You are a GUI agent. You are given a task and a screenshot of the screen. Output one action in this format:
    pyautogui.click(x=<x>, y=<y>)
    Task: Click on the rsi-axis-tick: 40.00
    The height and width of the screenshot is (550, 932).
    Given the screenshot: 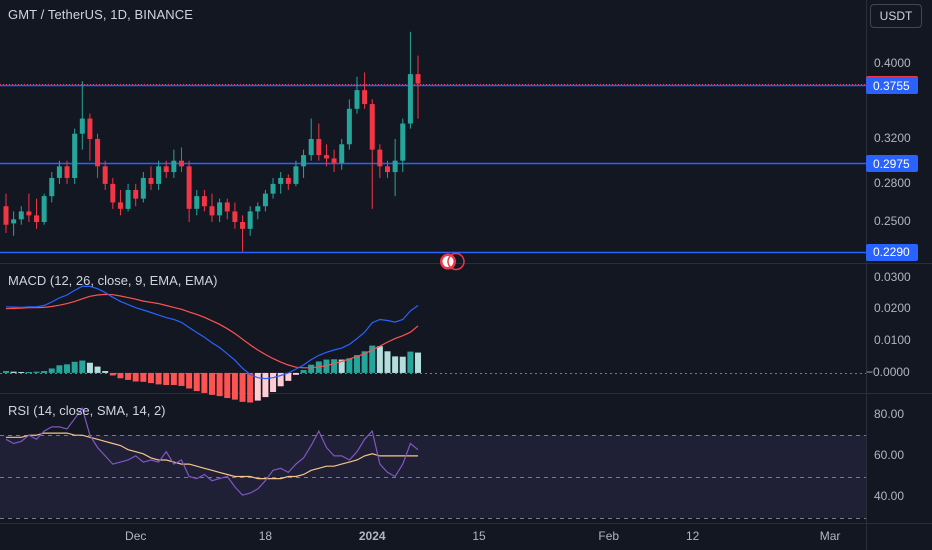 What is the action you would take?
    pyautogui.click(x=889, y=496)
    